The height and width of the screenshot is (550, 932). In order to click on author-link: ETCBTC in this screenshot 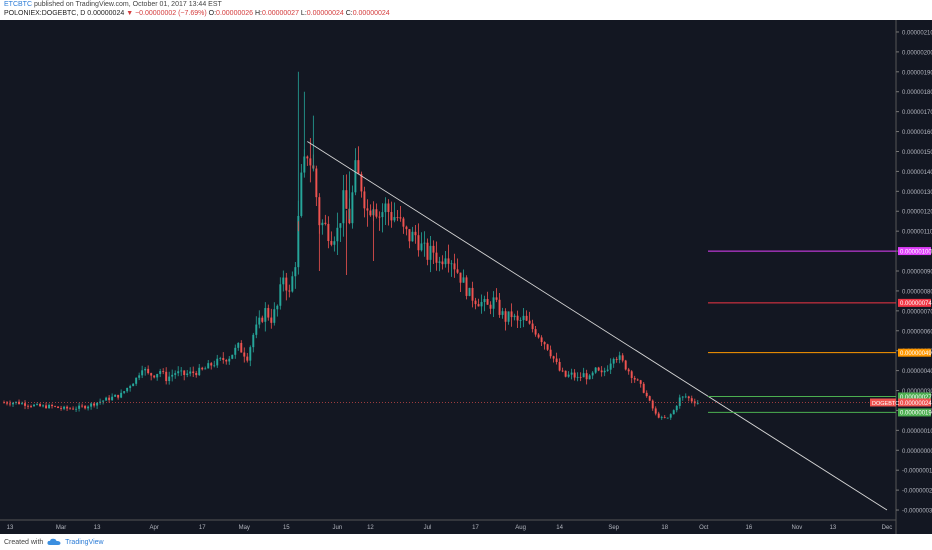, I will do `click(18, 4)`.